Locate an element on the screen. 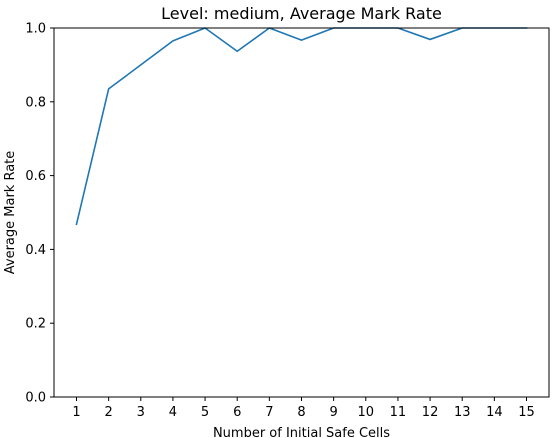 The height and width of the screenshot is (438, 552). x-axis: 1 2 3 4 5 6 7 8 9 10 11 12 13 14 15 is located at coordinates (303, 408).